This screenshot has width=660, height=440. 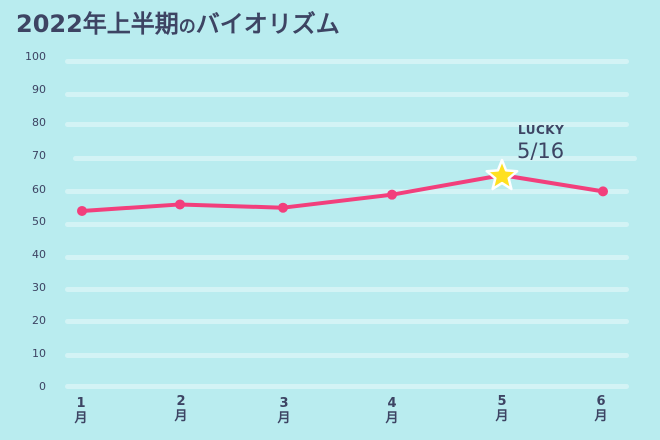 What do you see at coordinates (39, 320) in the screenshot?
I see `y-tick-20: 20` at bounding box center [39, 320].